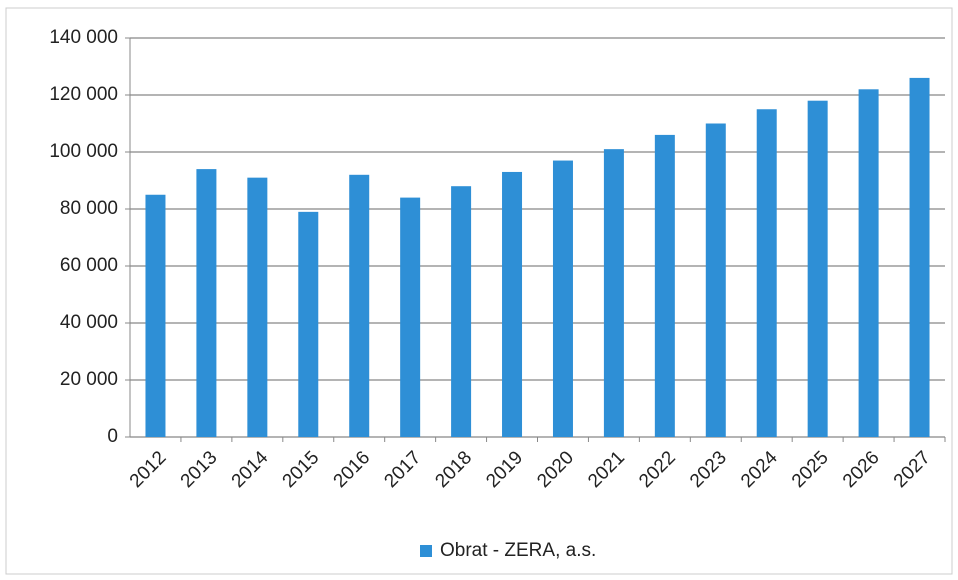 This screenshot has height=580, width=958. What do you see at coordinates (89, 265) in the screenshot?
I see `y-tick-label: 60 000` at bounding box center [89, 265].